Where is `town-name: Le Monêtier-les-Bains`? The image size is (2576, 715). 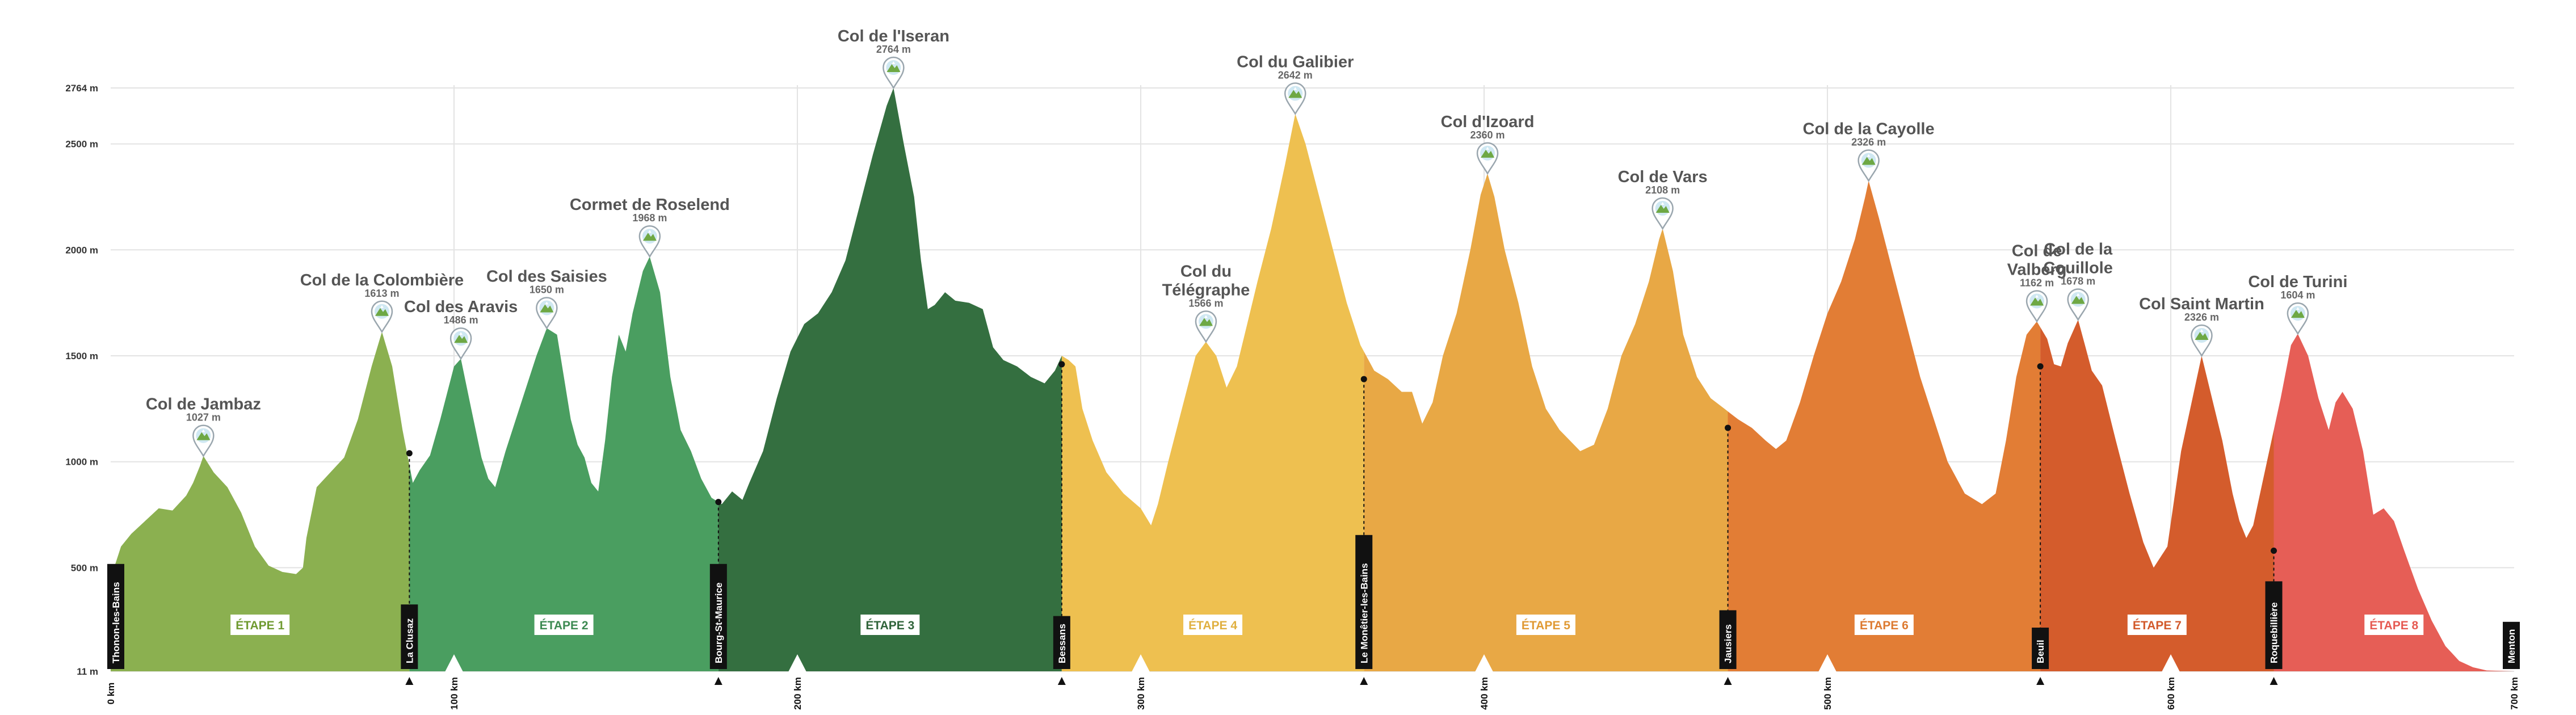
town-name: Le Monêtier-les-Bains is located at coordinates (1364, 613).